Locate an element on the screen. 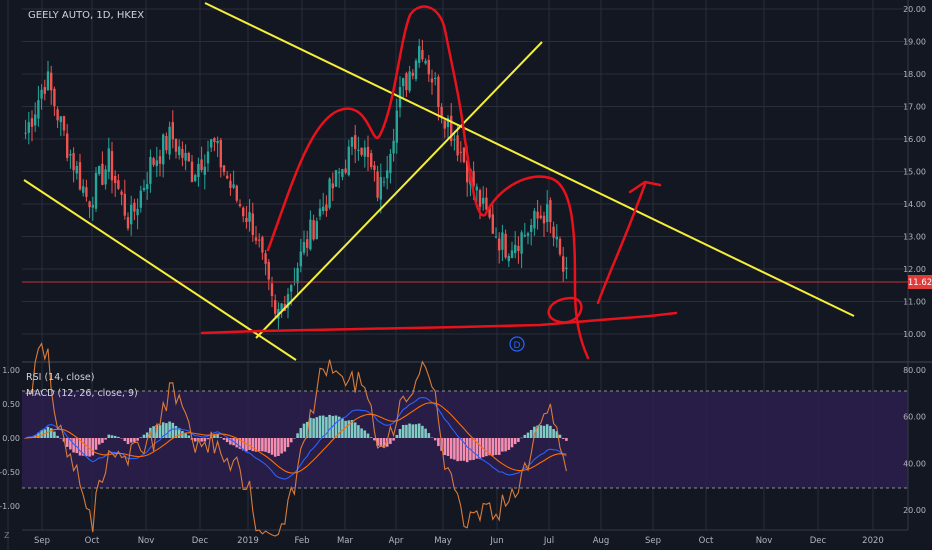  lower-descending-trendline is located at coordinates (160, 270).